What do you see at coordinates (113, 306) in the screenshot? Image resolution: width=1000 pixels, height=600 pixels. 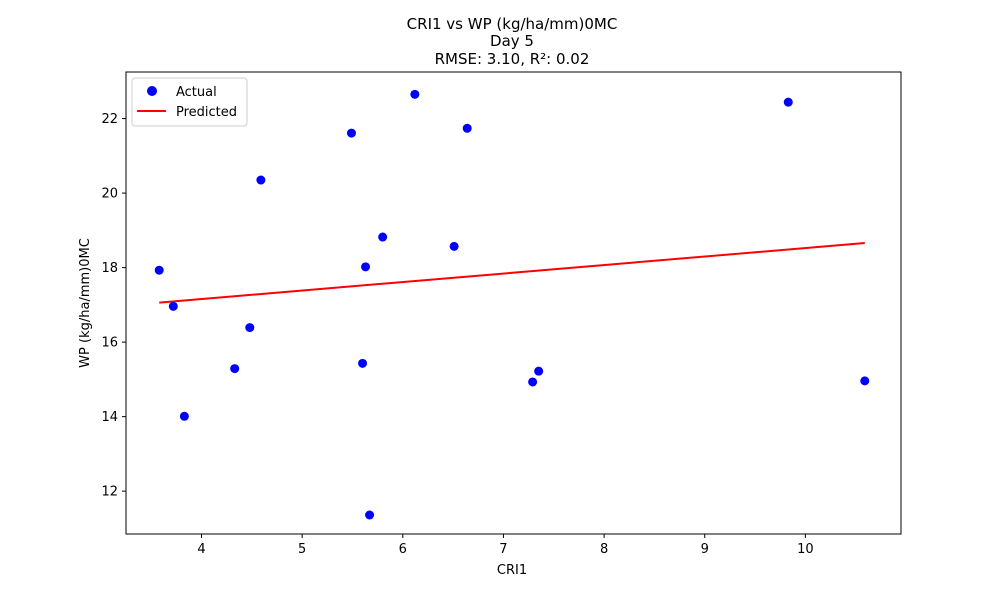 I see `y-axis-ticks: 12 14 16 18 20 22` at bounding box center [113, 306].